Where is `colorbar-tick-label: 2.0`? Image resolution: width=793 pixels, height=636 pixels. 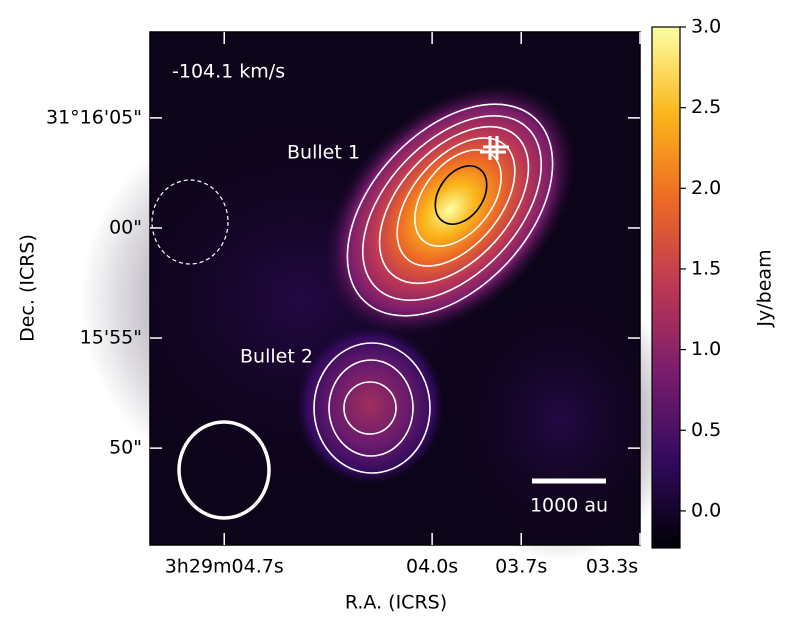
colorbar-tick-label: 2.0 is located at coordinates (706, 188).